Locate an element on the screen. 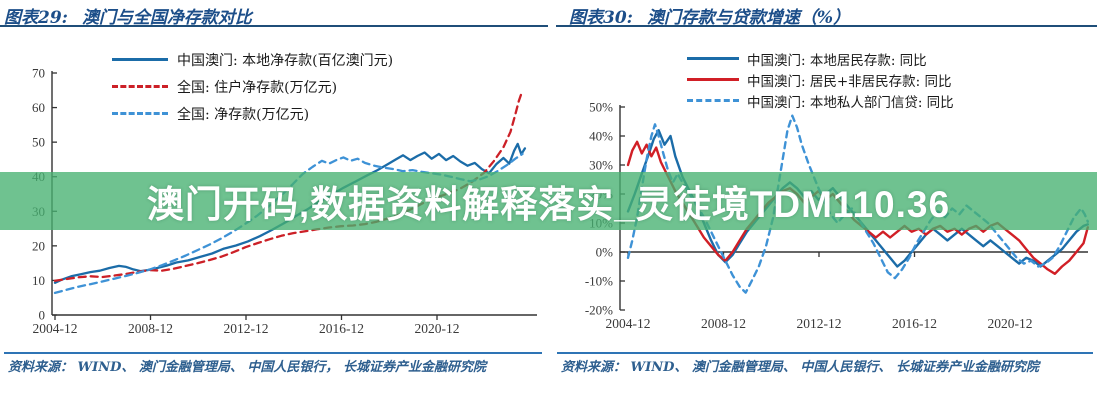 This screenshot has height=400, width=1097. chart30-title-underline is located at coordinates (826, 26).